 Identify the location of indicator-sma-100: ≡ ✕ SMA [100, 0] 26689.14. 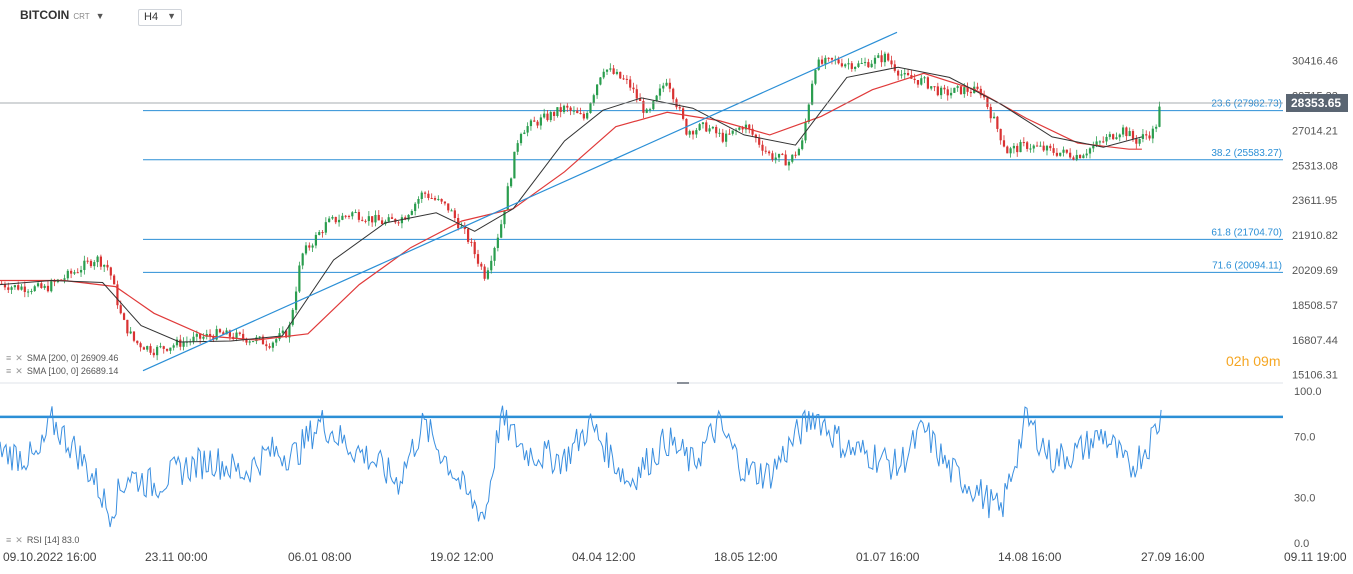
(62, 371).